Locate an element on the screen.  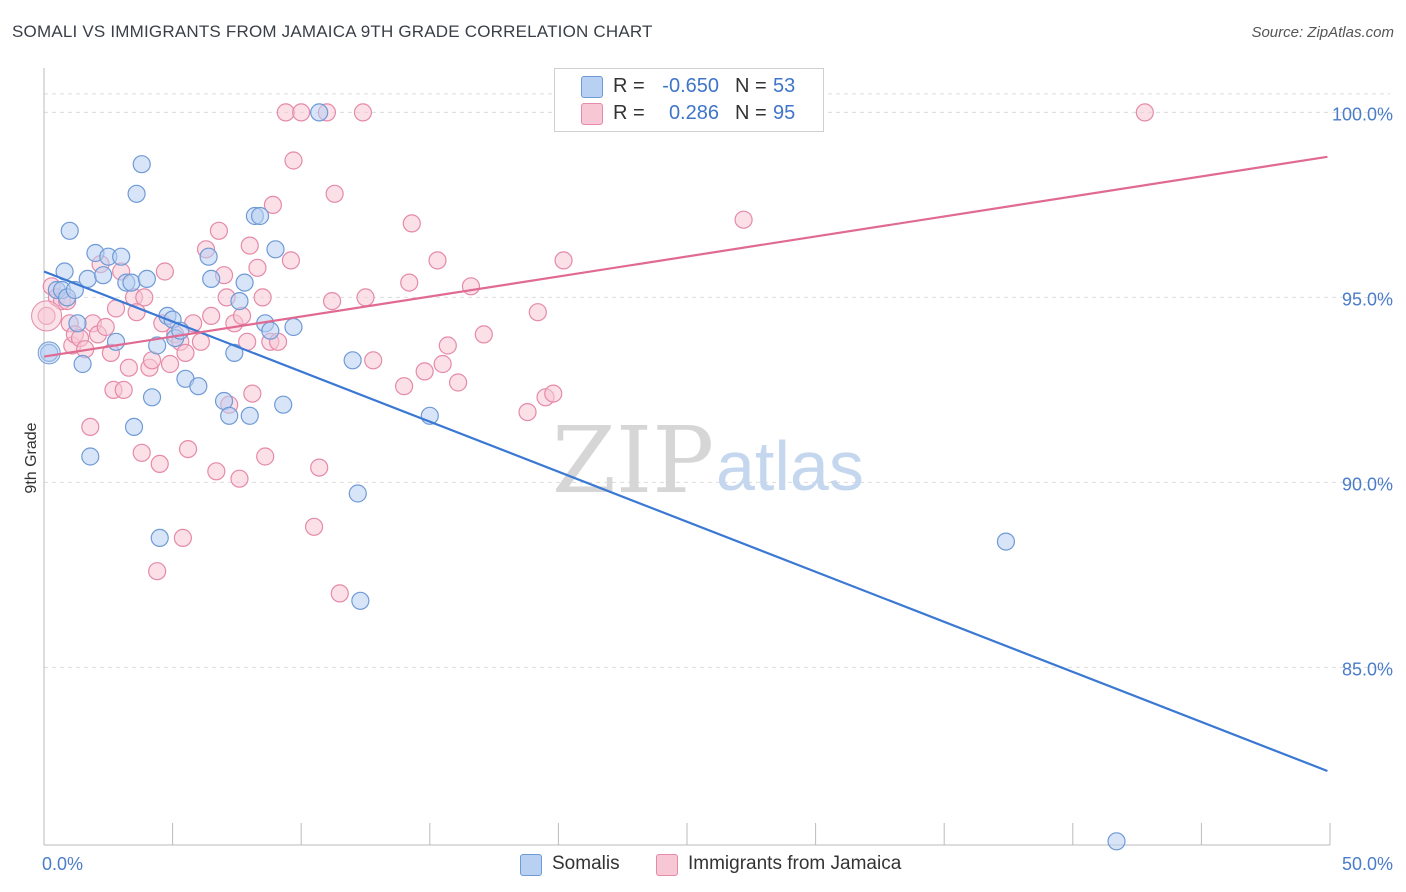
stats-row-somalis: R = -0.650 N = 53 is located at coordinates (689, 87).